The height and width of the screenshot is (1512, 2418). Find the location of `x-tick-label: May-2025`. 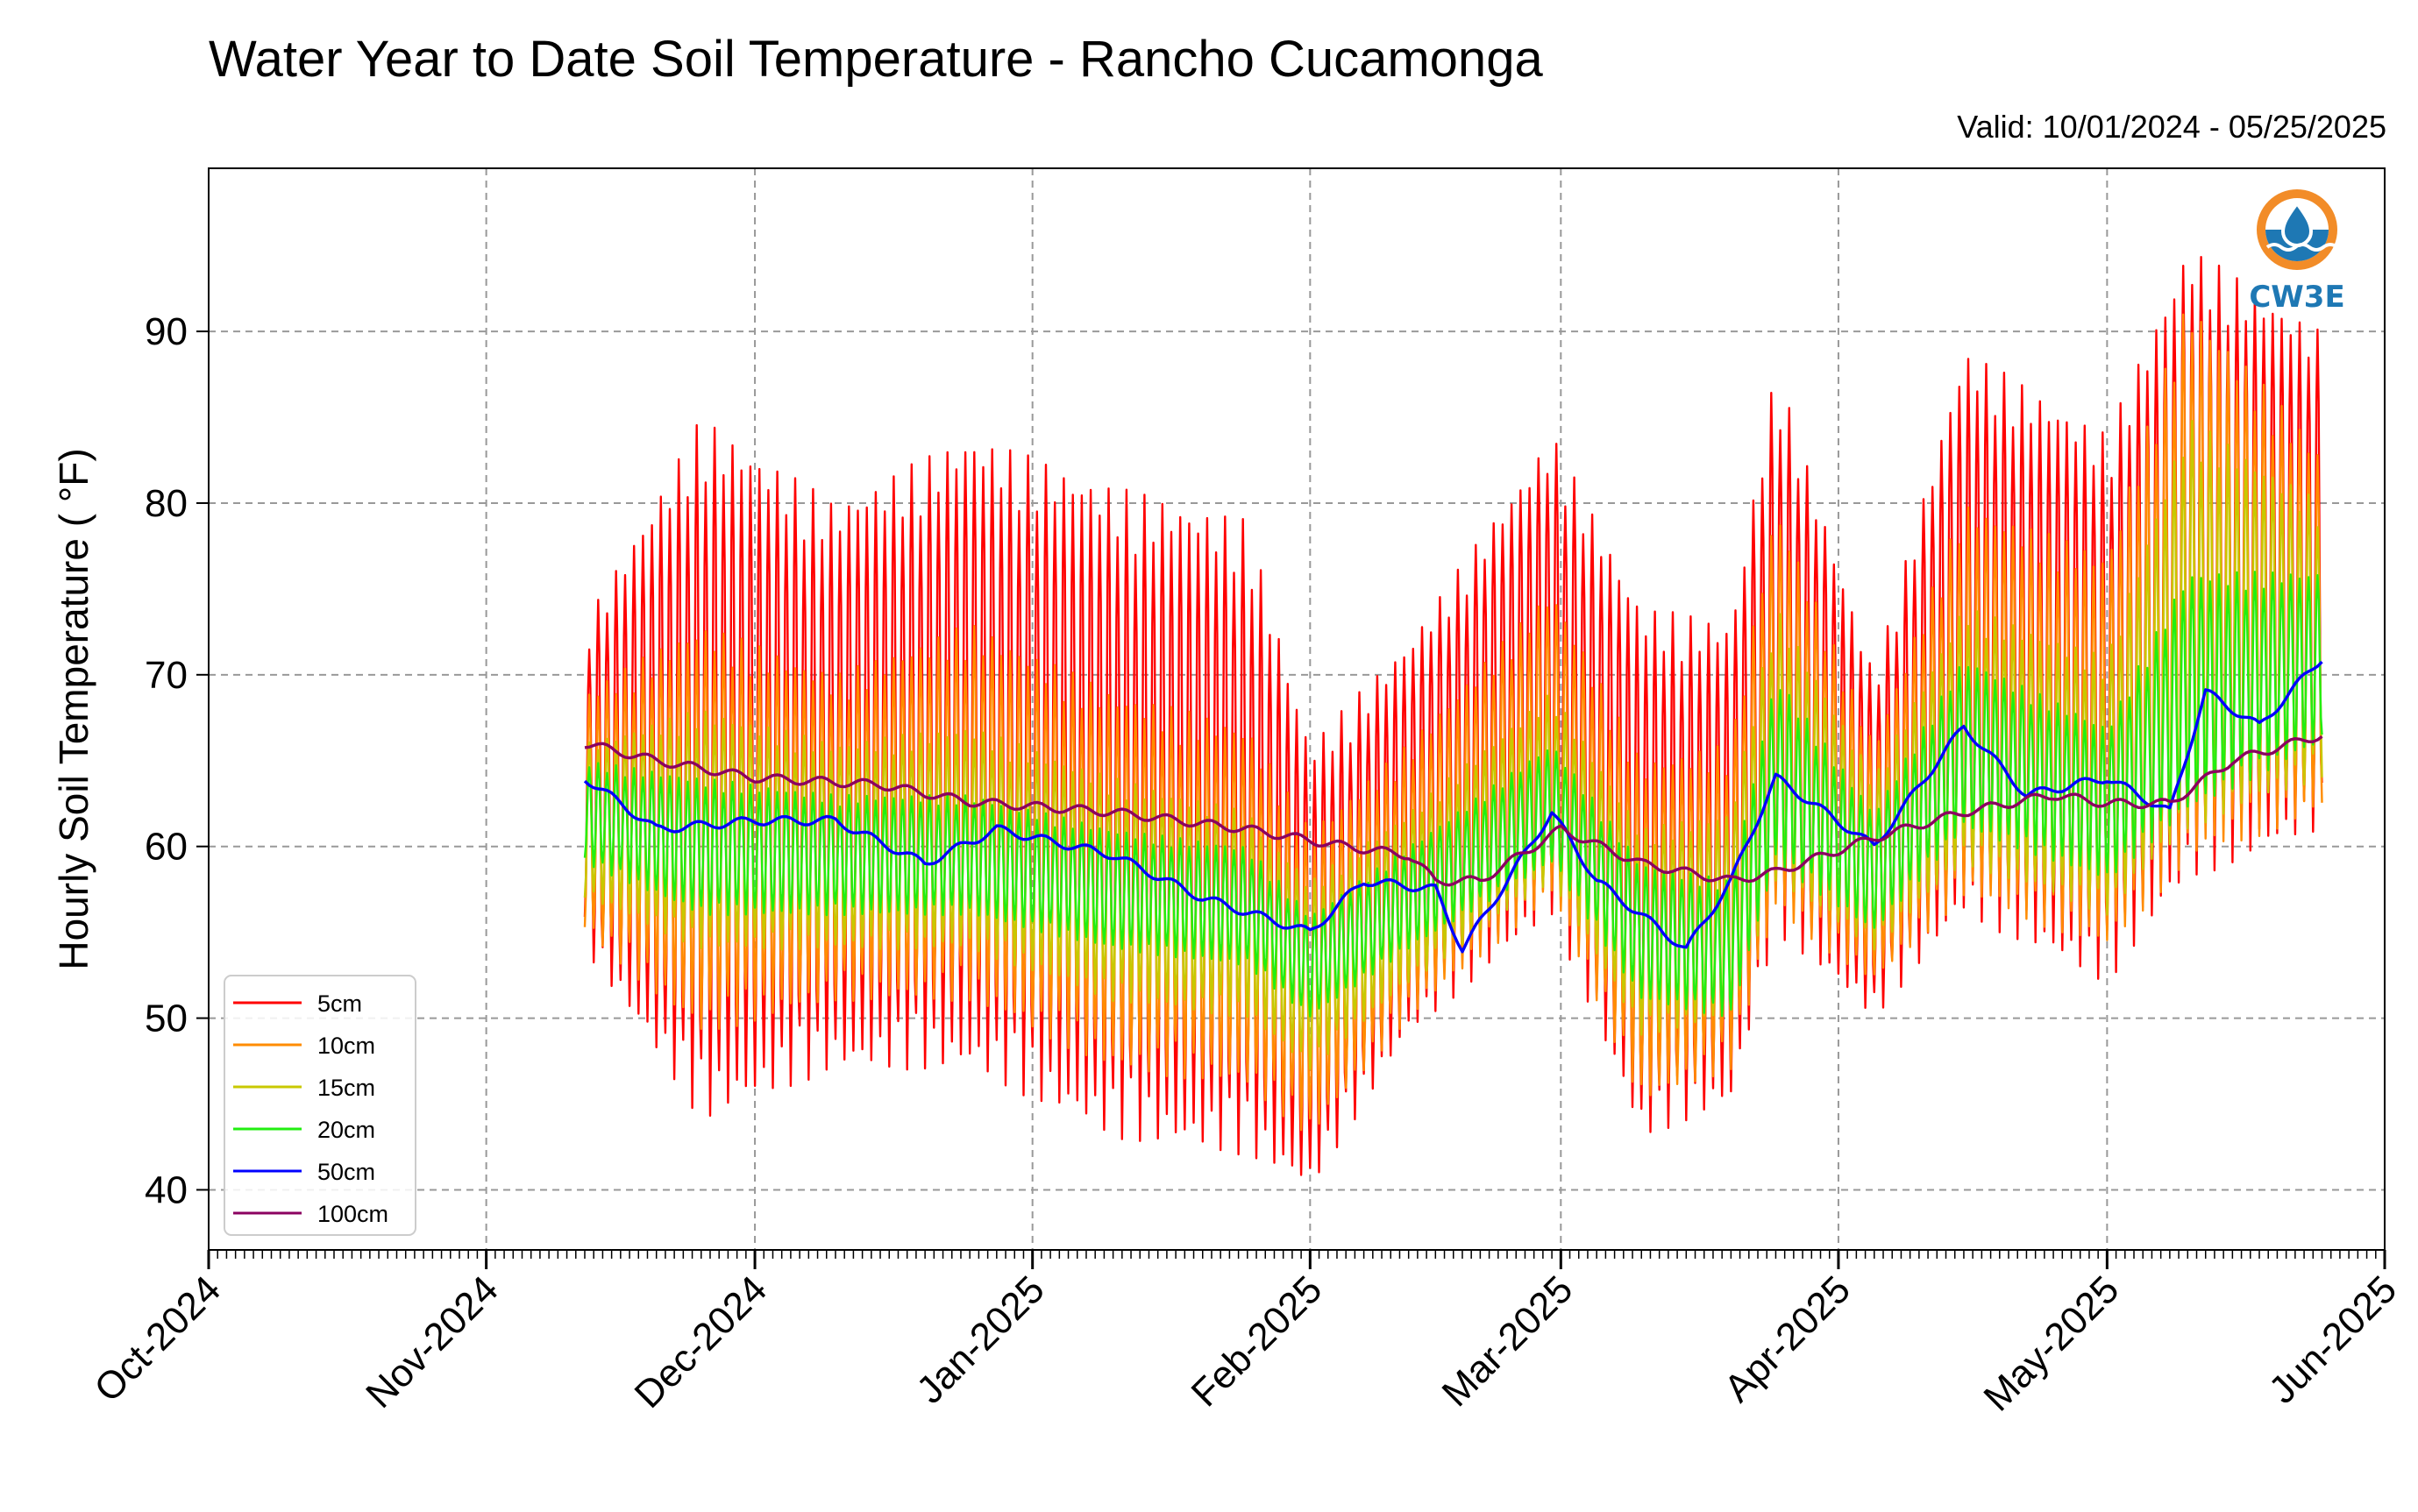

x-tick-label: May-2025 is located at coordinates (2051, 1343).